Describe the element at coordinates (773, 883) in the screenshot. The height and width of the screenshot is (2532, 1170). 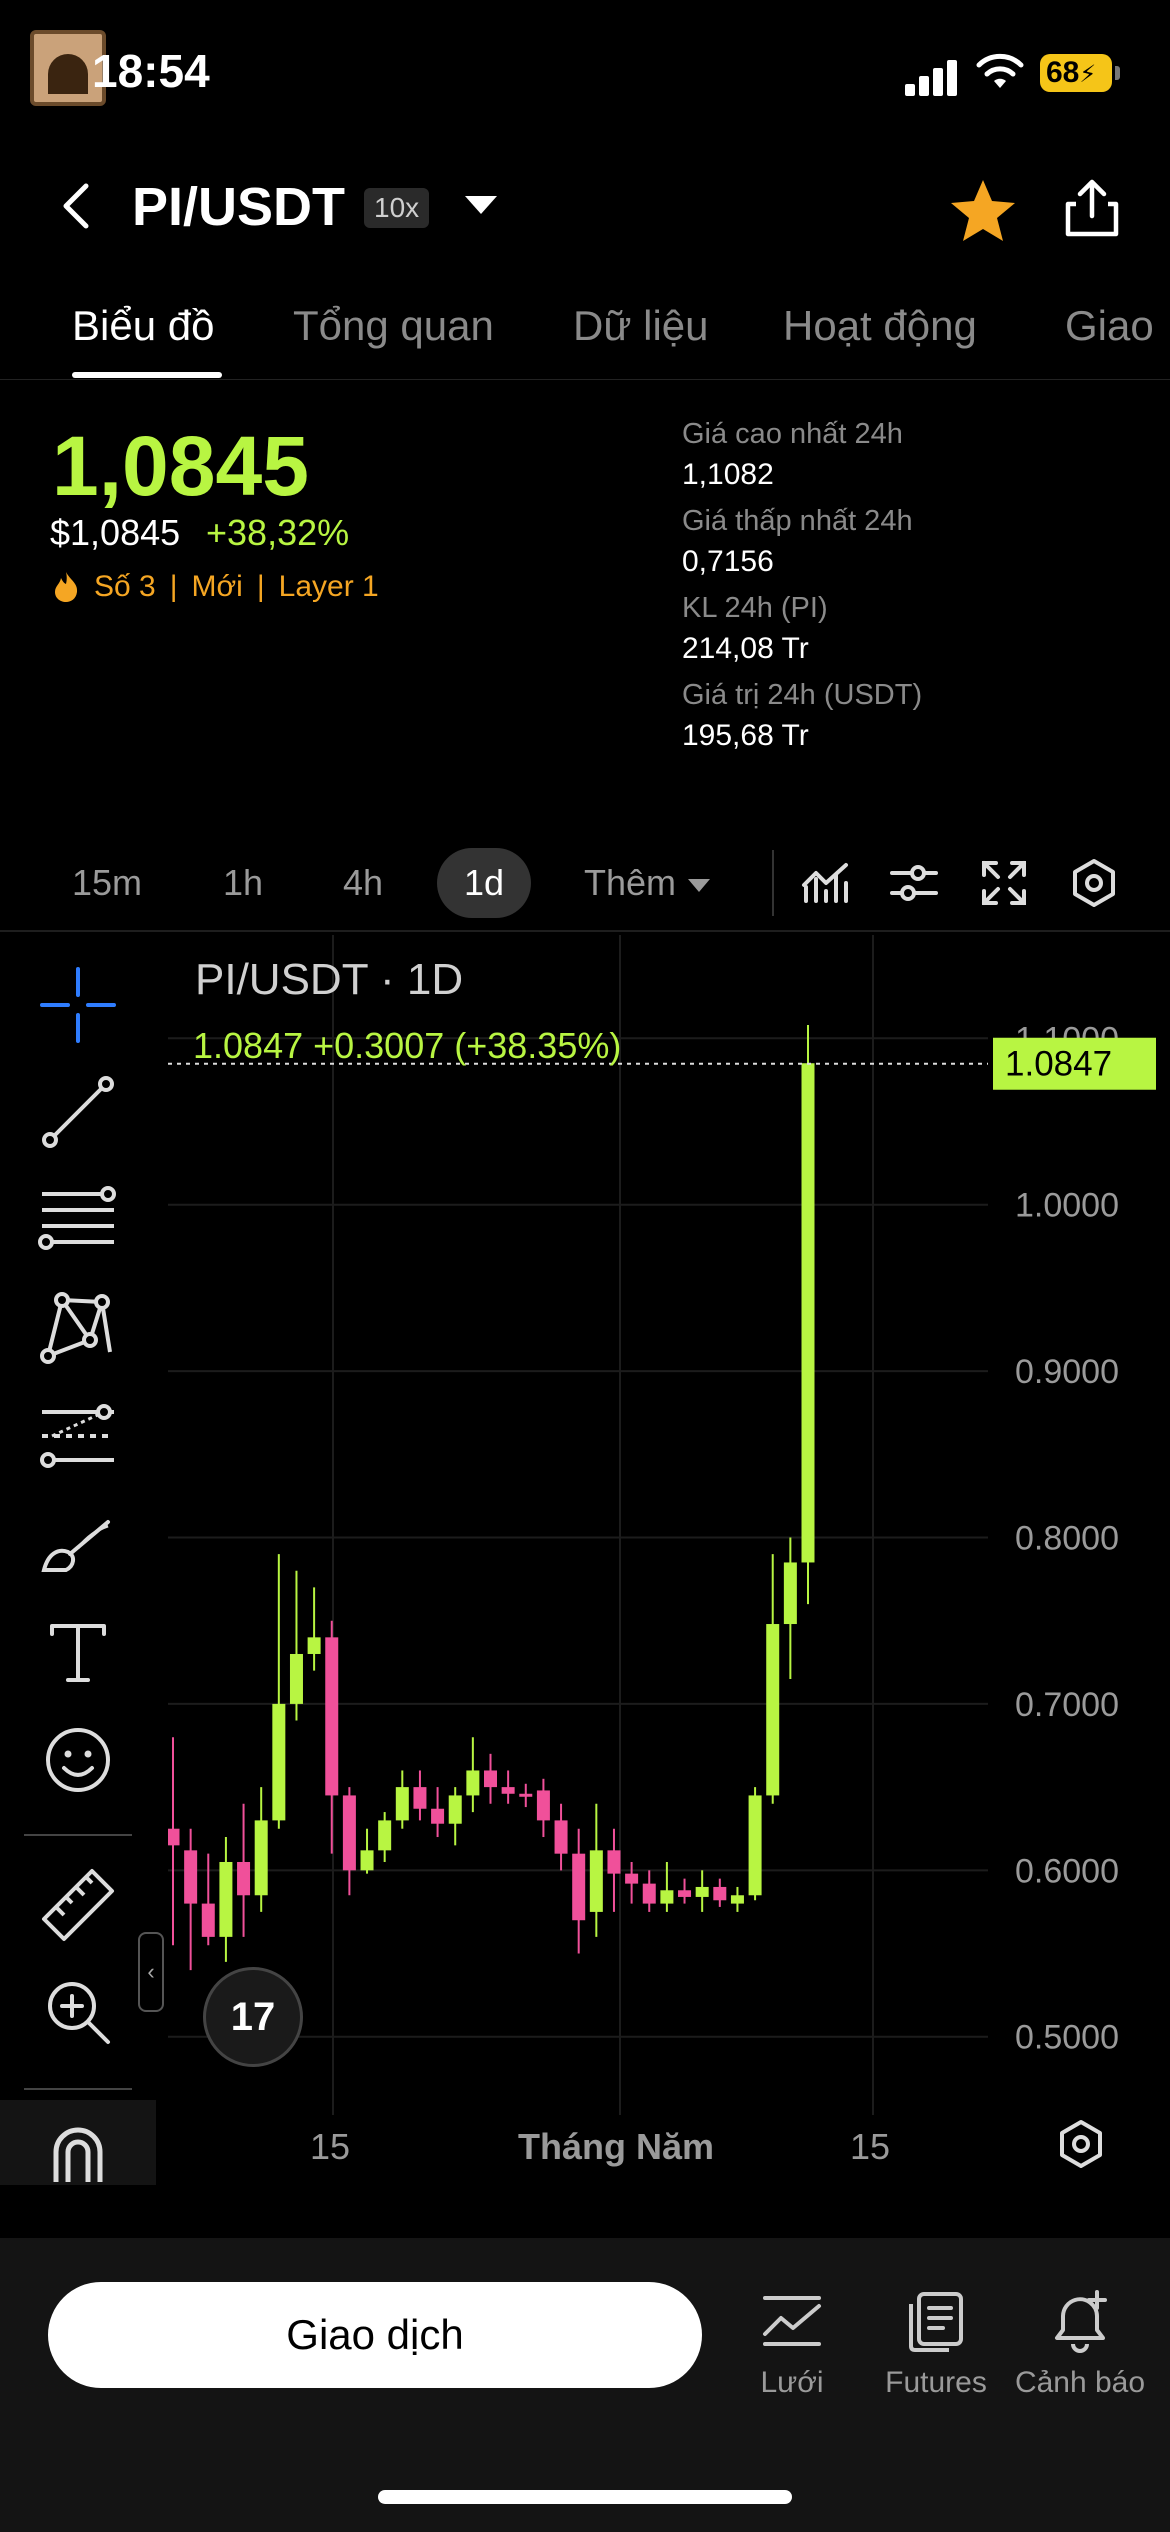
I see `toolbar-divider` at that location.